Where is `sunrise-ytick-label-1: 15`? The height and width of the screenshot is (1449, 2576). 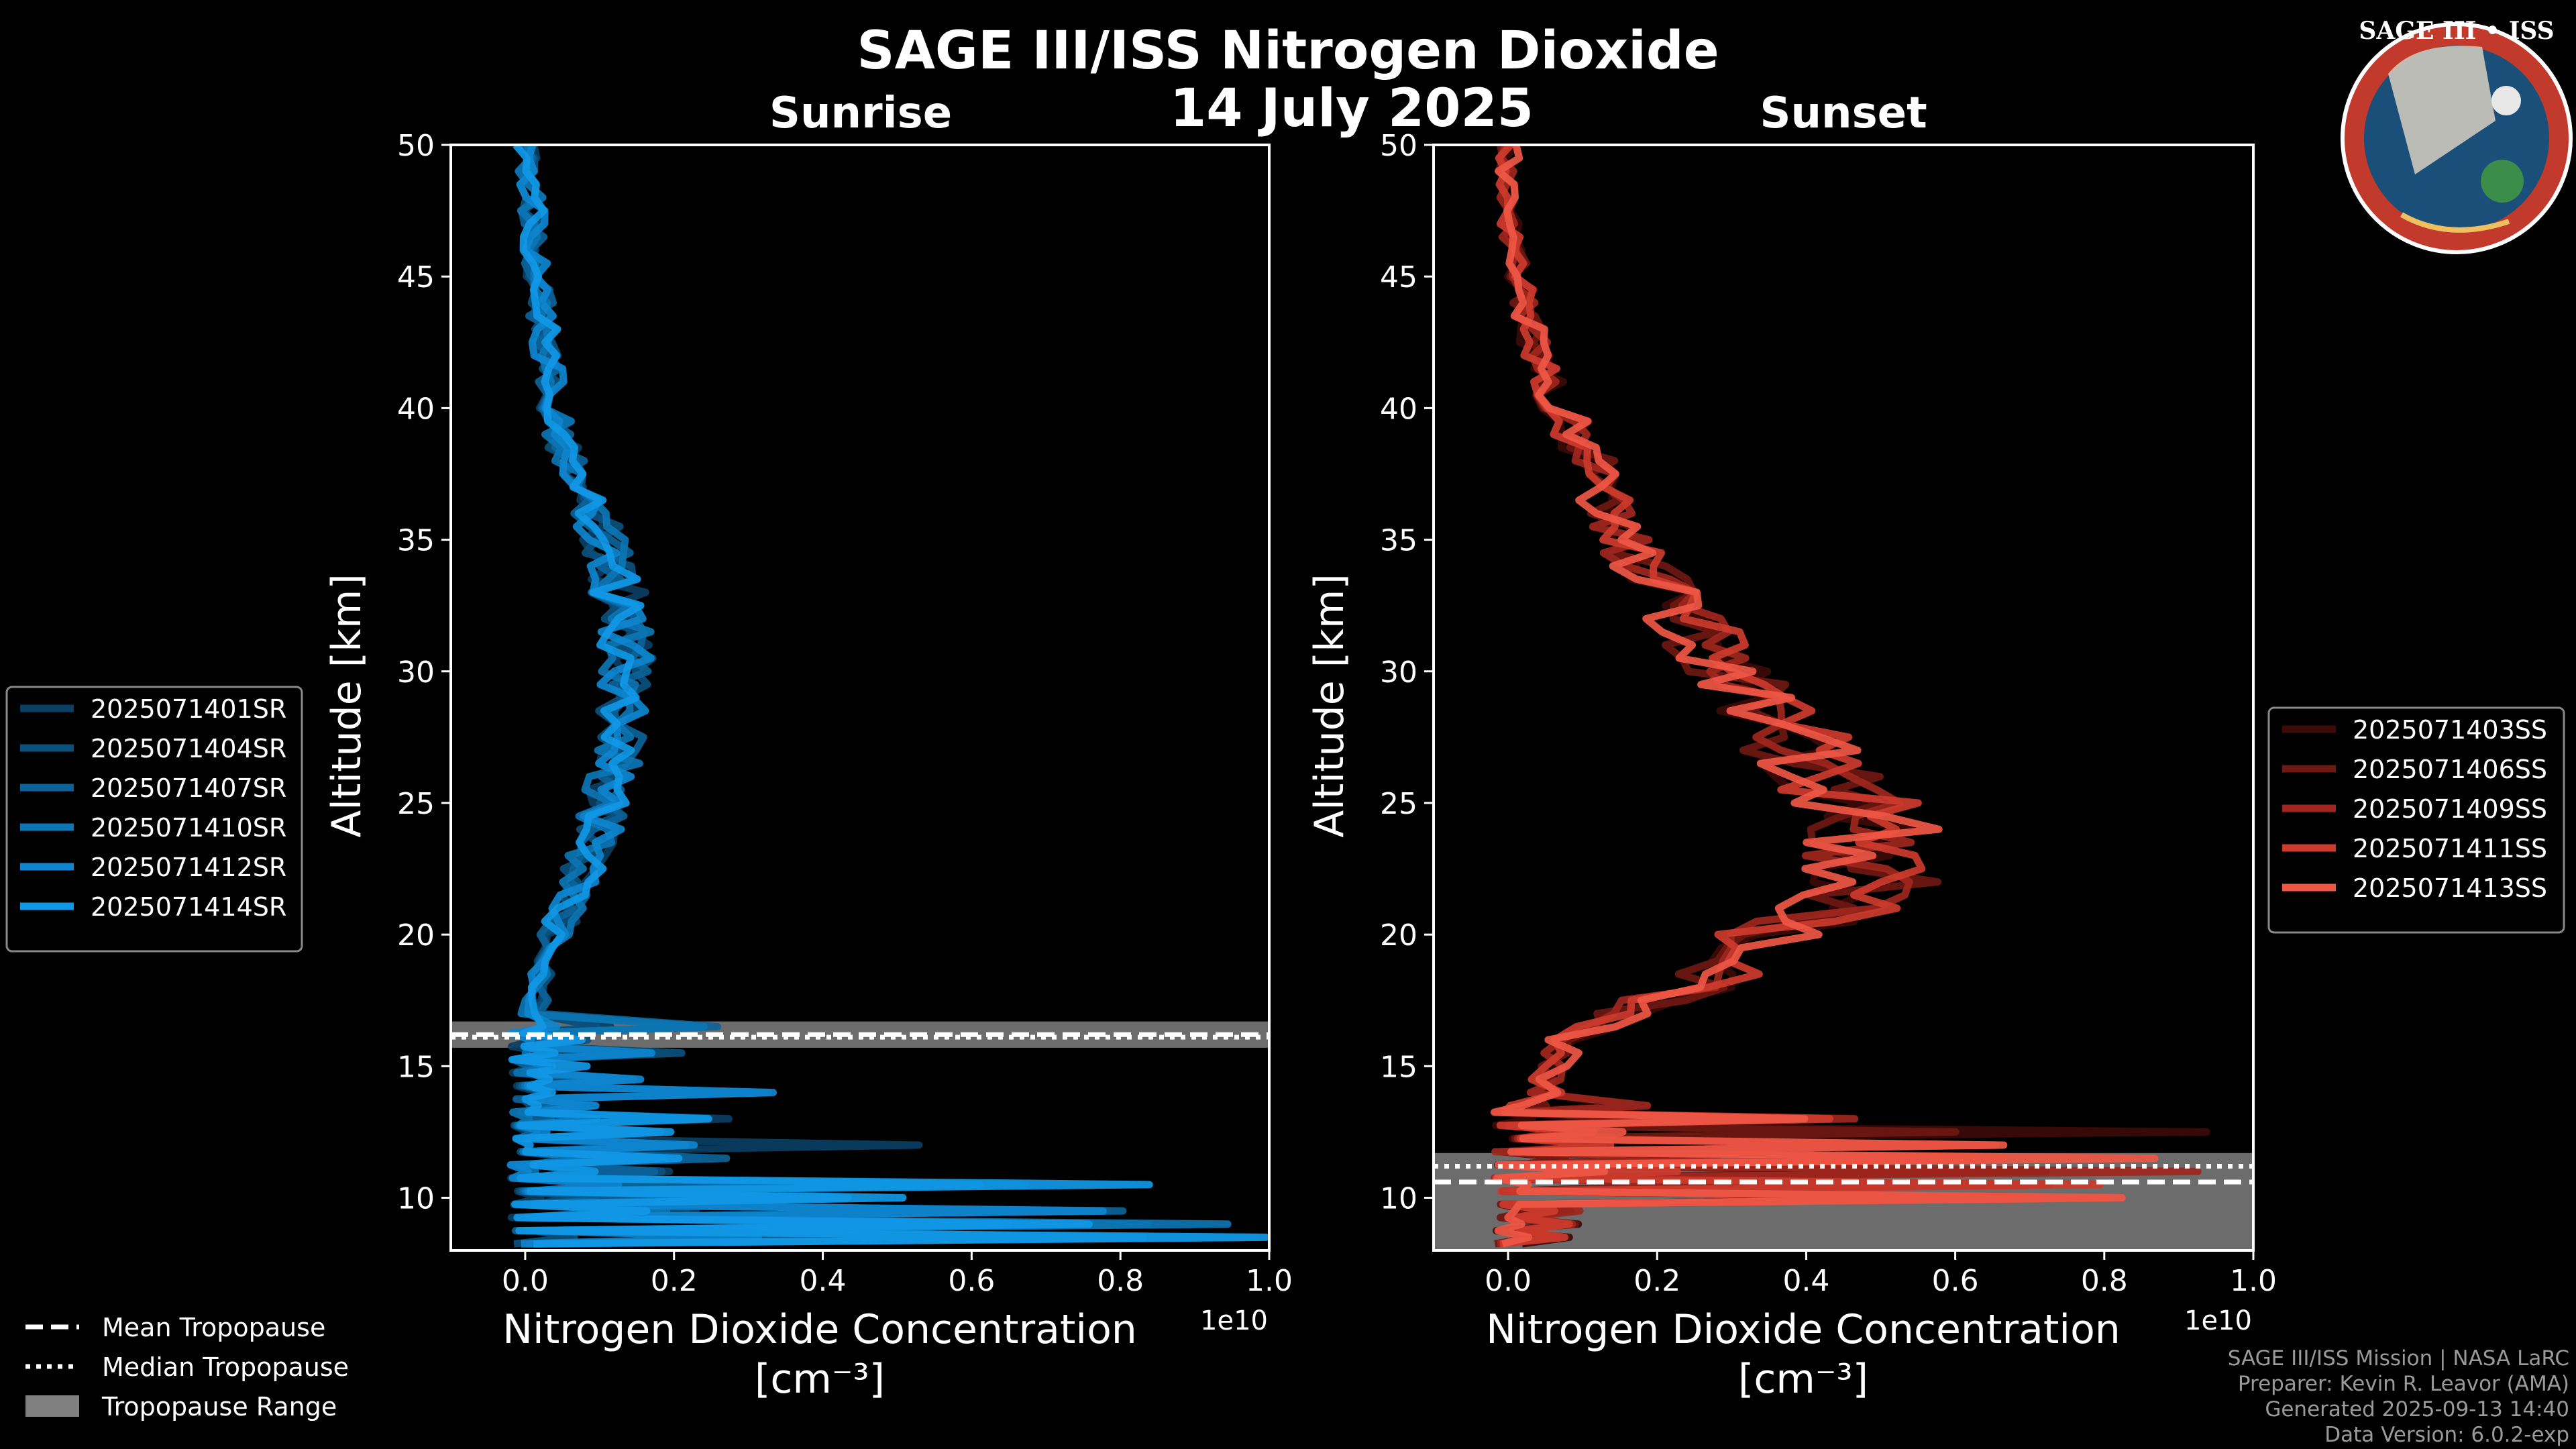
sunrise-ytick-label-1: 15 is located at coordinates (416, 1067).